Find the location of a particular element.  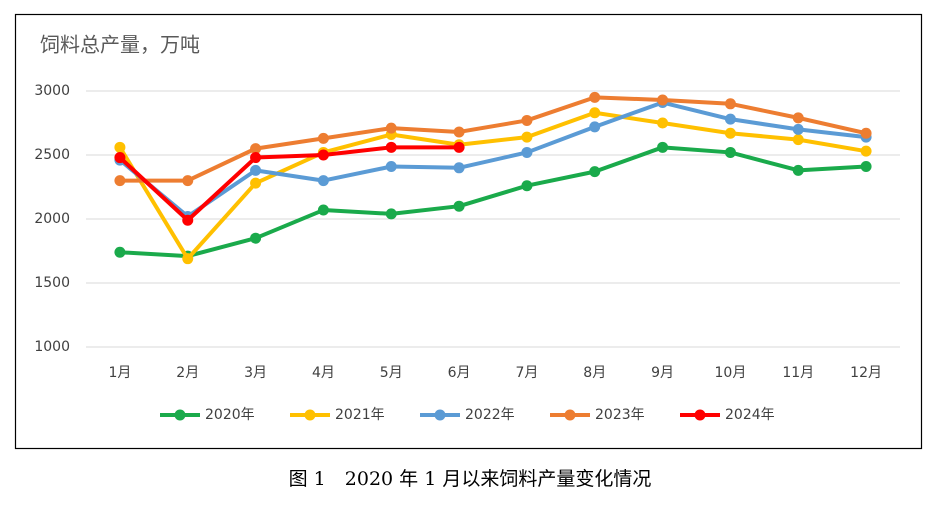

legend-label: 2024年 is located at coordinates (750, 415).